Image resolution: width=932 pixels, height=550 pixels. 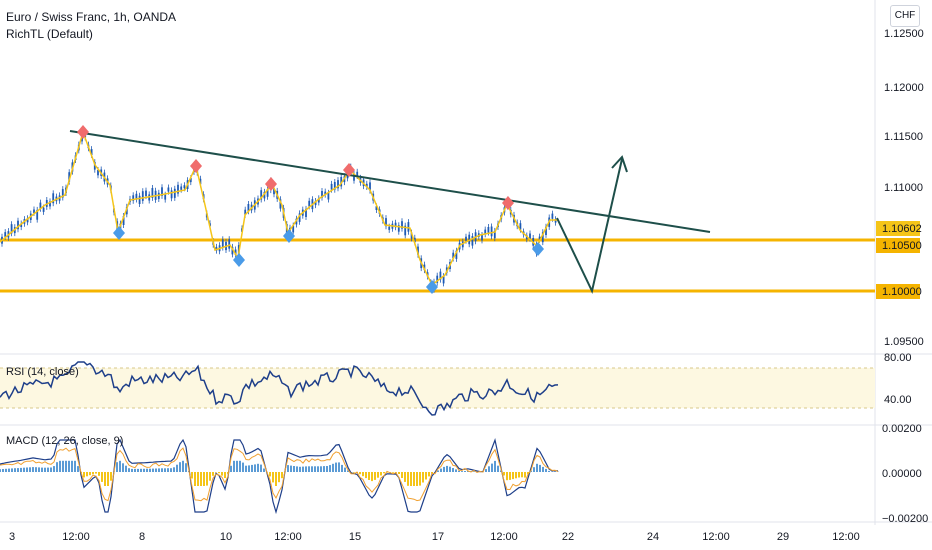 What do you see at coordinates (279, 388) in the screenshot?
I see `rsi-line` at bounding box center [279, 388].